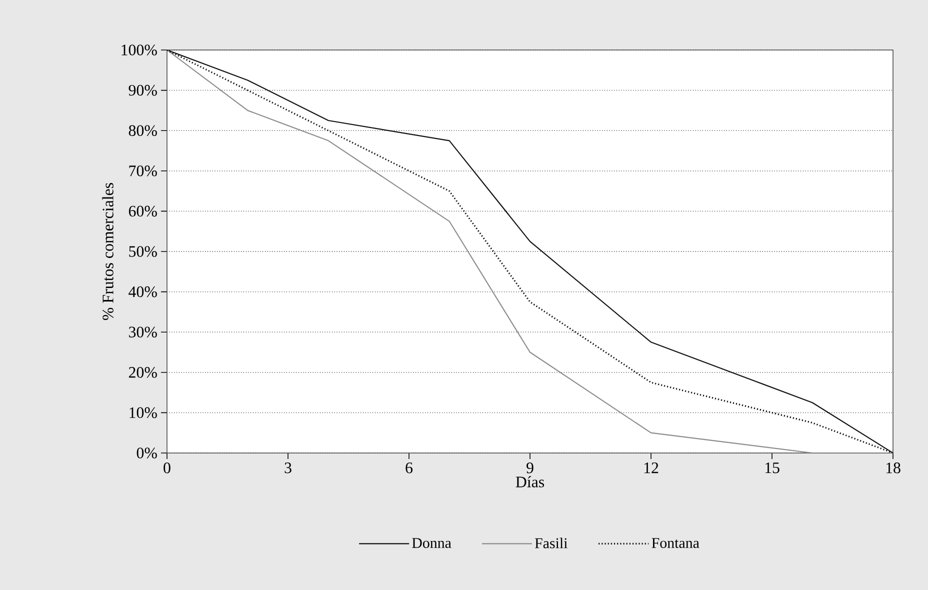 The image size is (928, 590). What do you see at coordinates (530, 482) in the screenshot?
I see `x-axis-title: Días` at bounding box center [530, 482].